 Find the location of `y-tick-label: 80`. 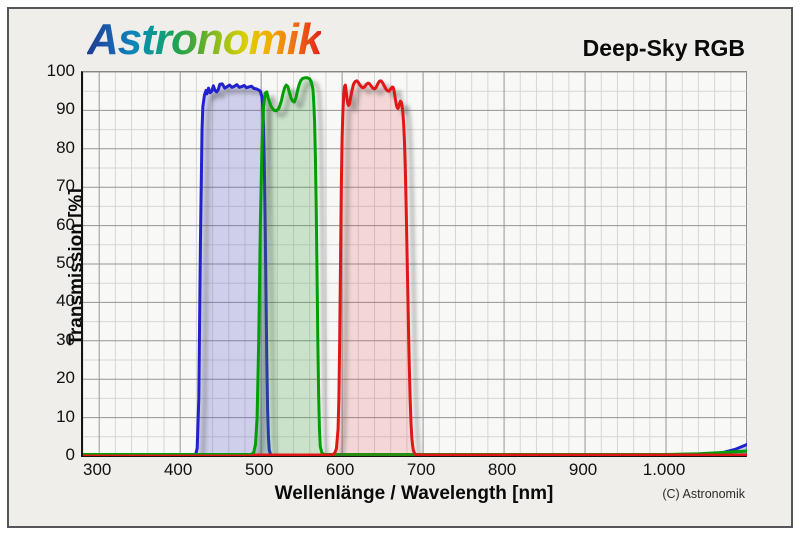

y-tick-label: 80 is located at coordinates (65, 147).